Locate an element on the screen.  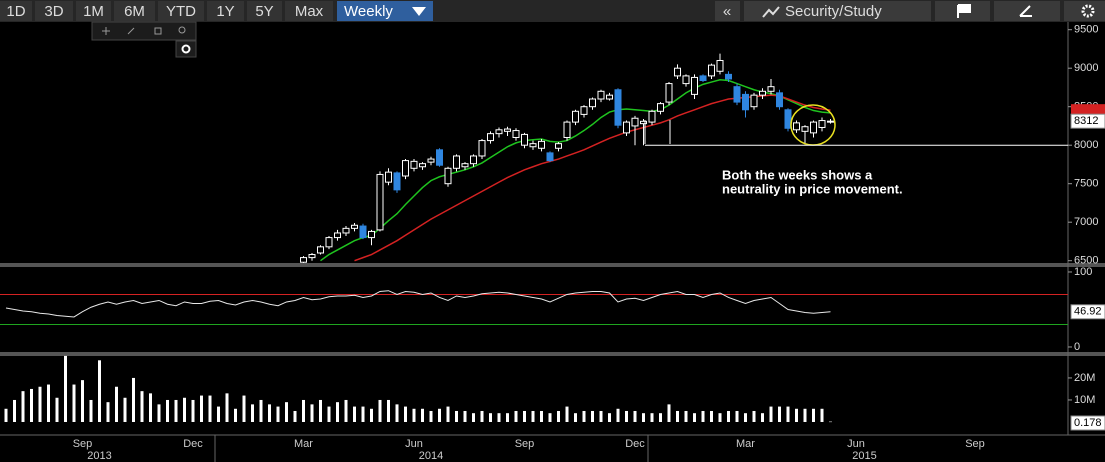
y-tick-label: 100 is located at coordinates (1083, 272).